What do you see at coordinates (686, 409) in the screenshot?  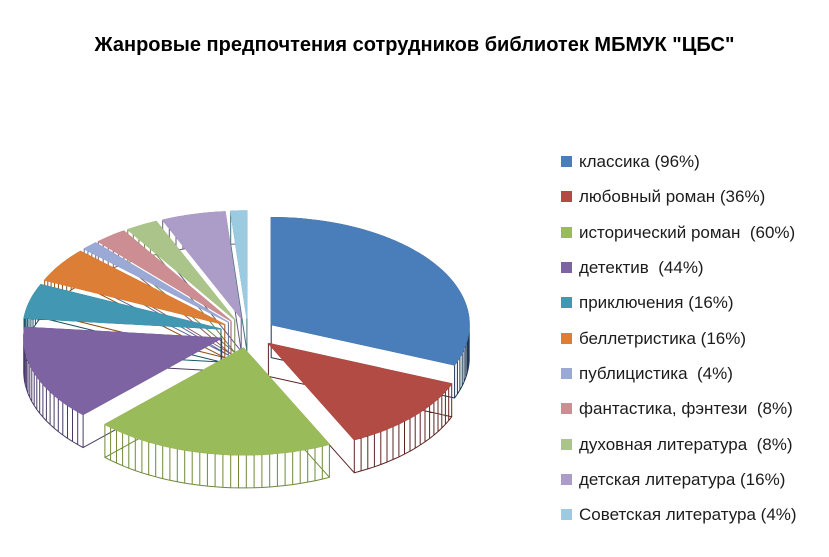 I see `legend-label: фантастика, фэнтези (8%)` at bounding box center [686, 409].